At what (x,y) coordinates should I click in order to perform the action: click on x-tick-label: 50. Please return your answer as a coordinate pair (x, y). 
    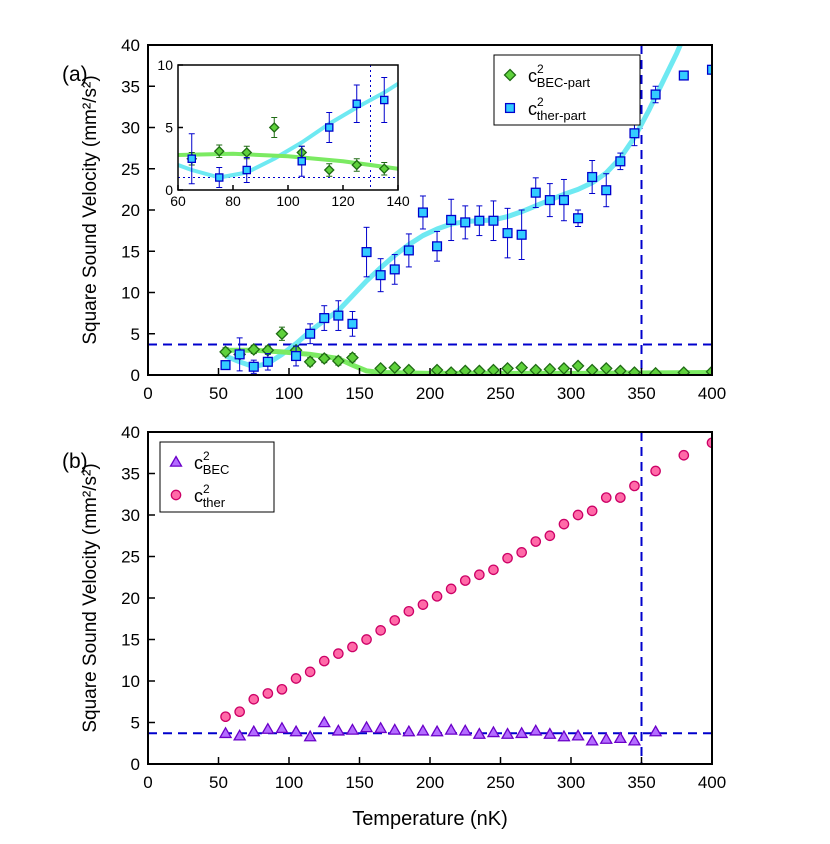
    Looking at the image, I should click on (218, 782).